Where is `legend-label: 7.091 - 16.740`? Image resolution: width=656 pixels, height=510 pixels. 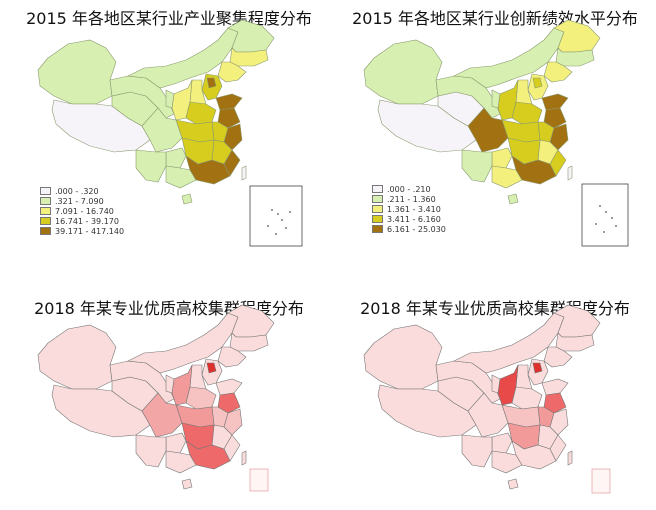
legend-label: 7.091 - 16.740 is located at coordinates (84, 211).